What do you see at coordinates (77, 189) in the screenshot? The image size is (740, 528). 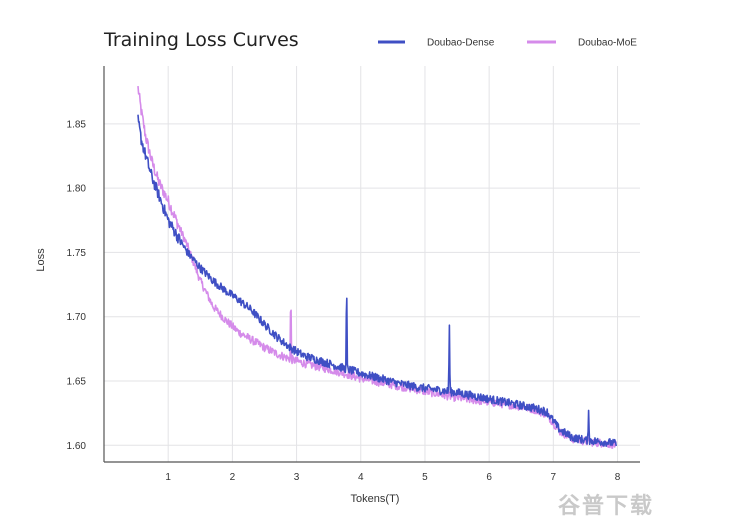 I see `y-tick-label: 1.80` at bounding box center [77, 189].